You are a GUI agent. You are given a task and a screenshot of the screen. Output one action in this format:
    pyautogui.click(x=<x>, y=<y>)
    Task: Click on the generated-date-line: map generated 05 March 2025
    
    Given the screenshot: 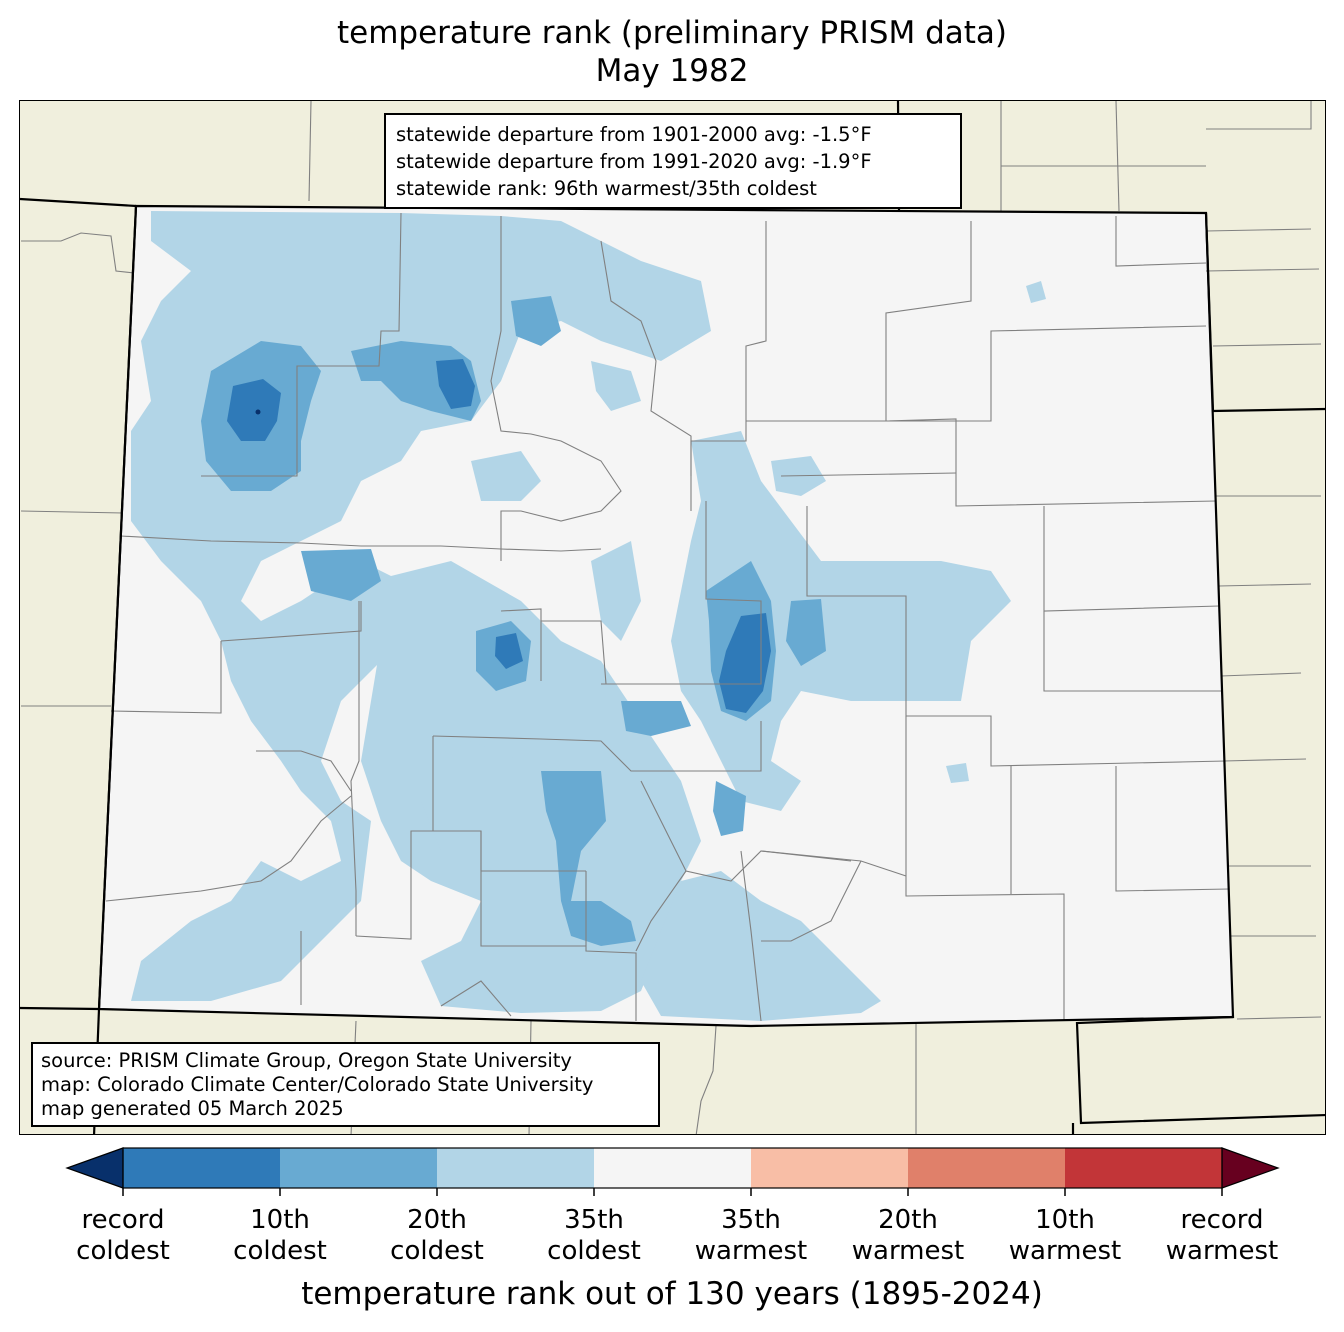 What is the action you would take?
    pyautogui.click(x=192, y=1108)
    